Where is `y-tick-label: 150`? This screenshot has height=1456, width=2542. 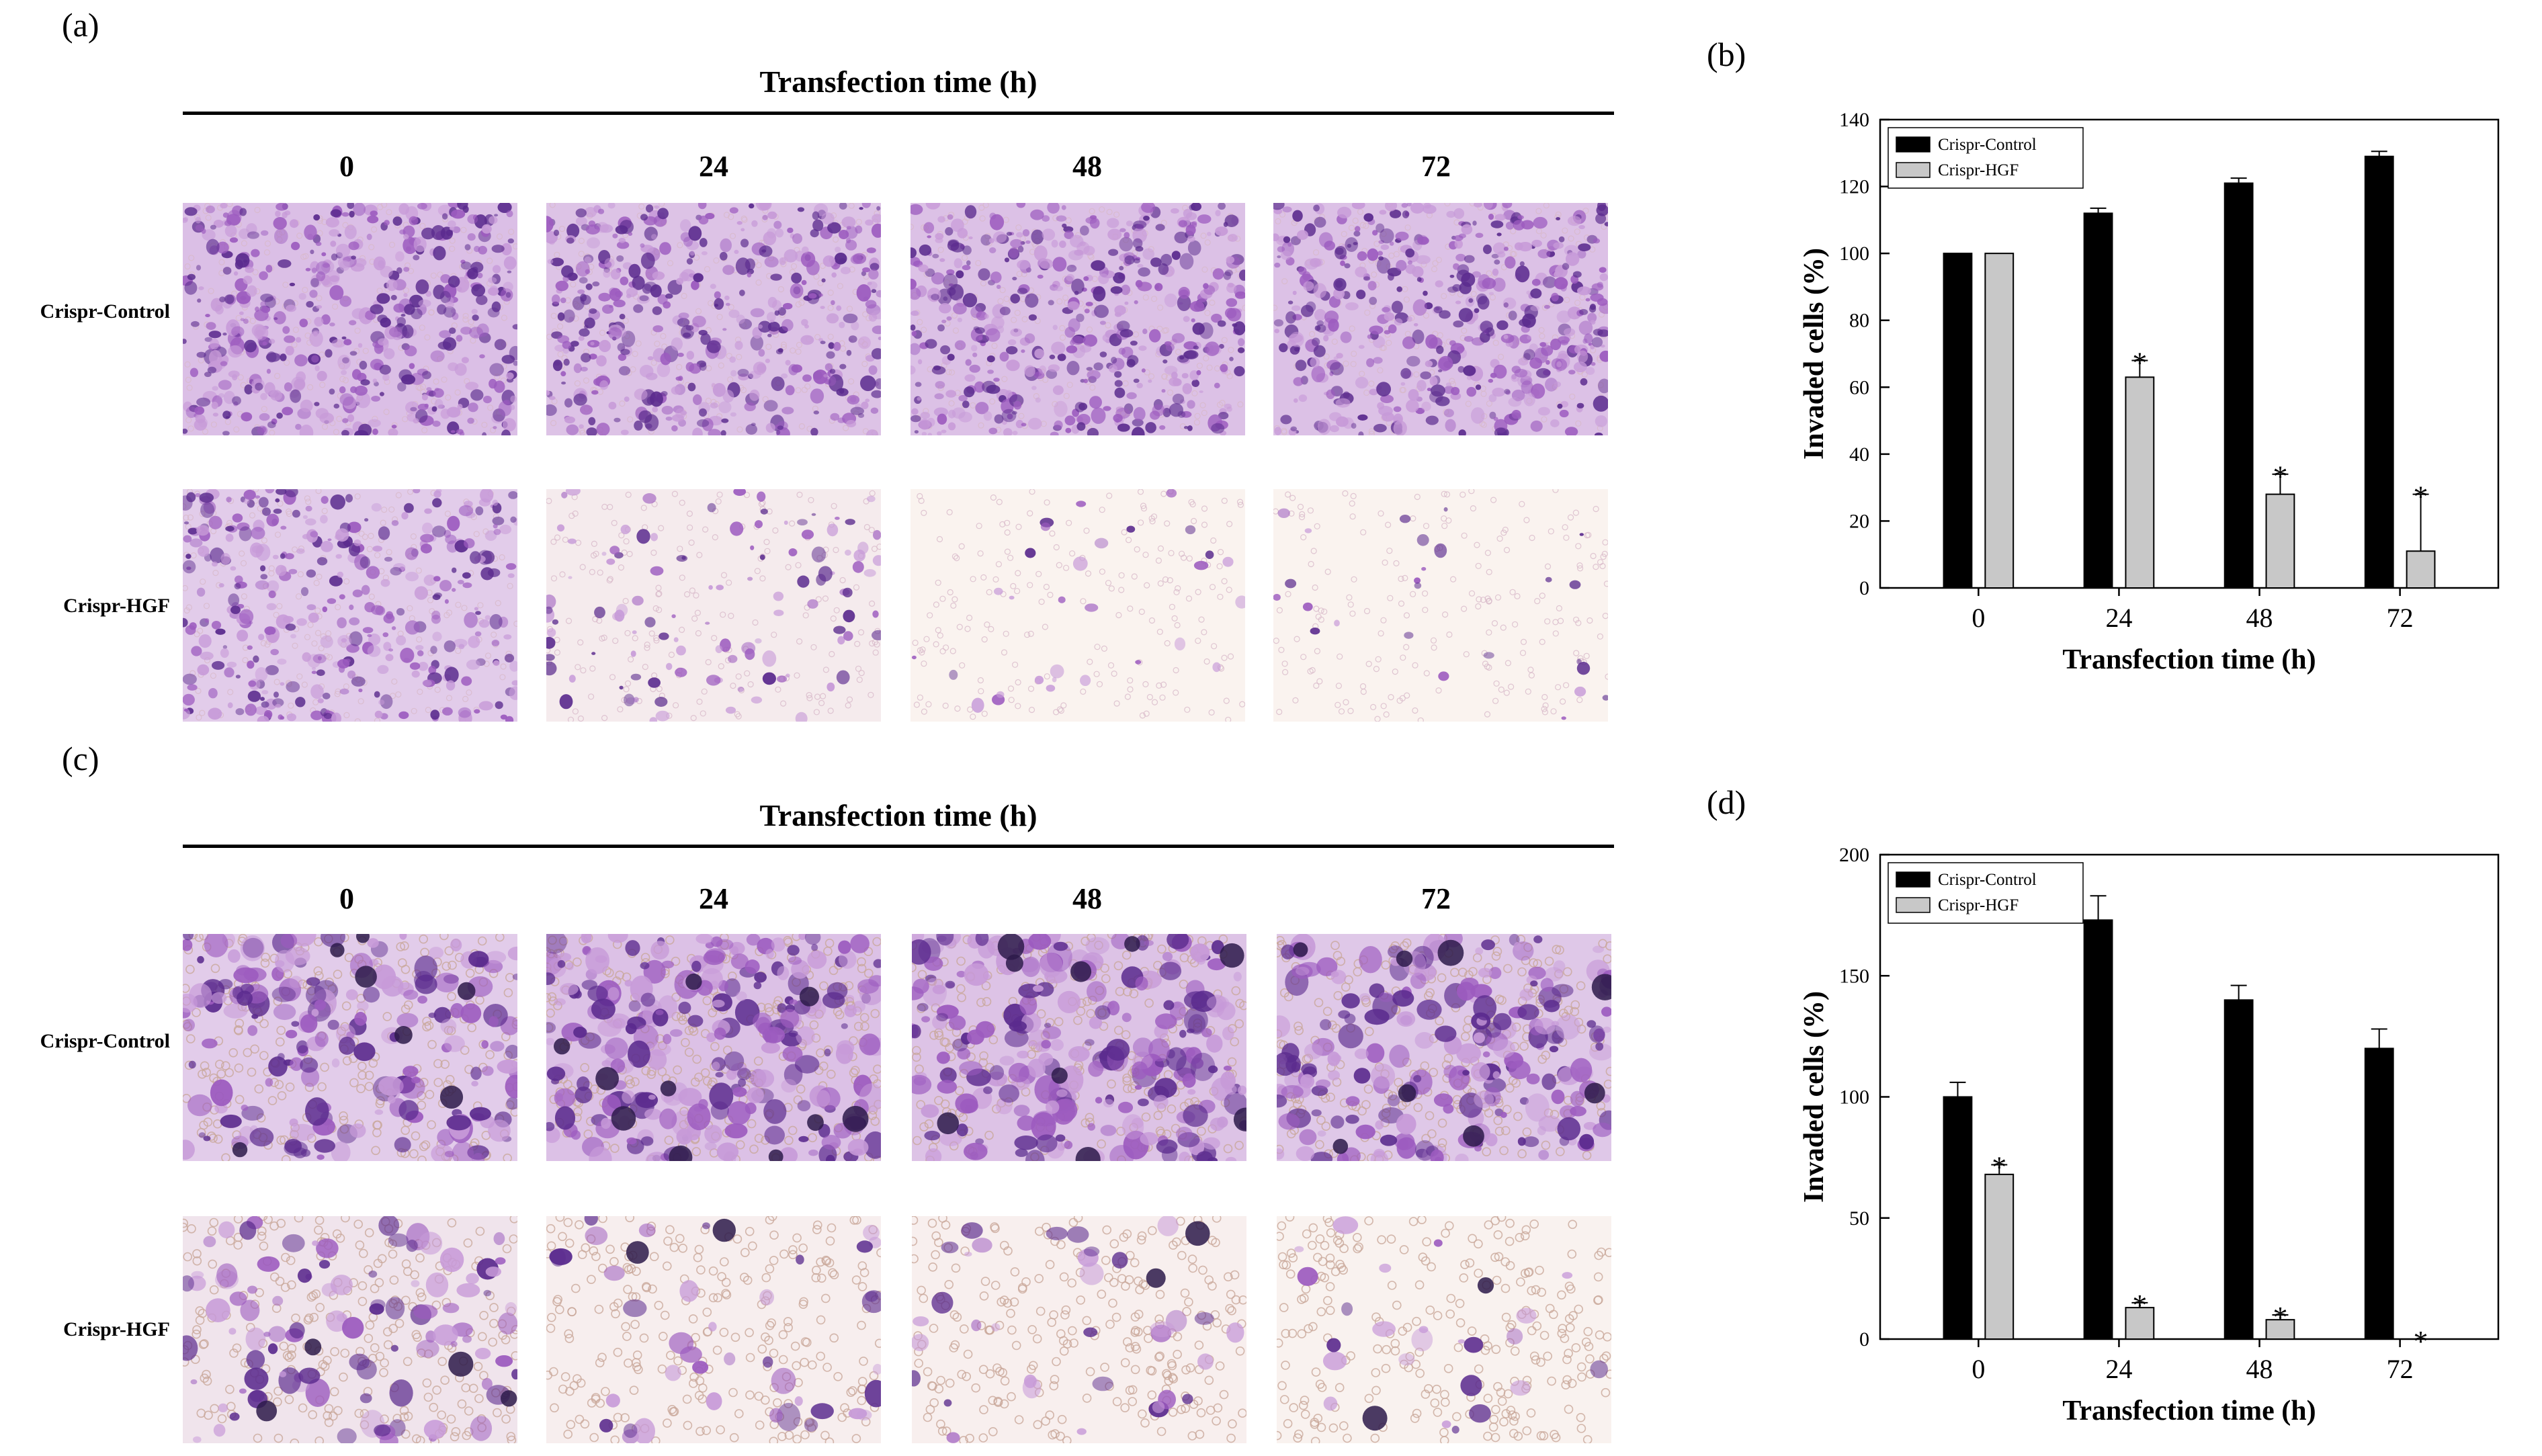 y-tick-label: 150 is located at coordinates (1854, 976).